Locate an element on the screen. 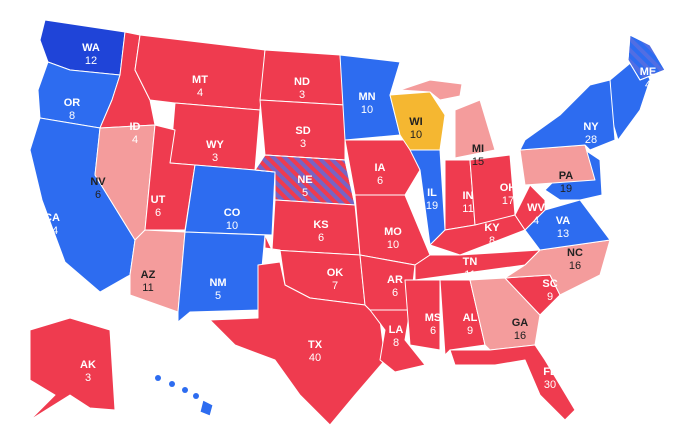 This screenshot has width=680, height=440. state-votes: 13 is located at coordinates (563, 234).